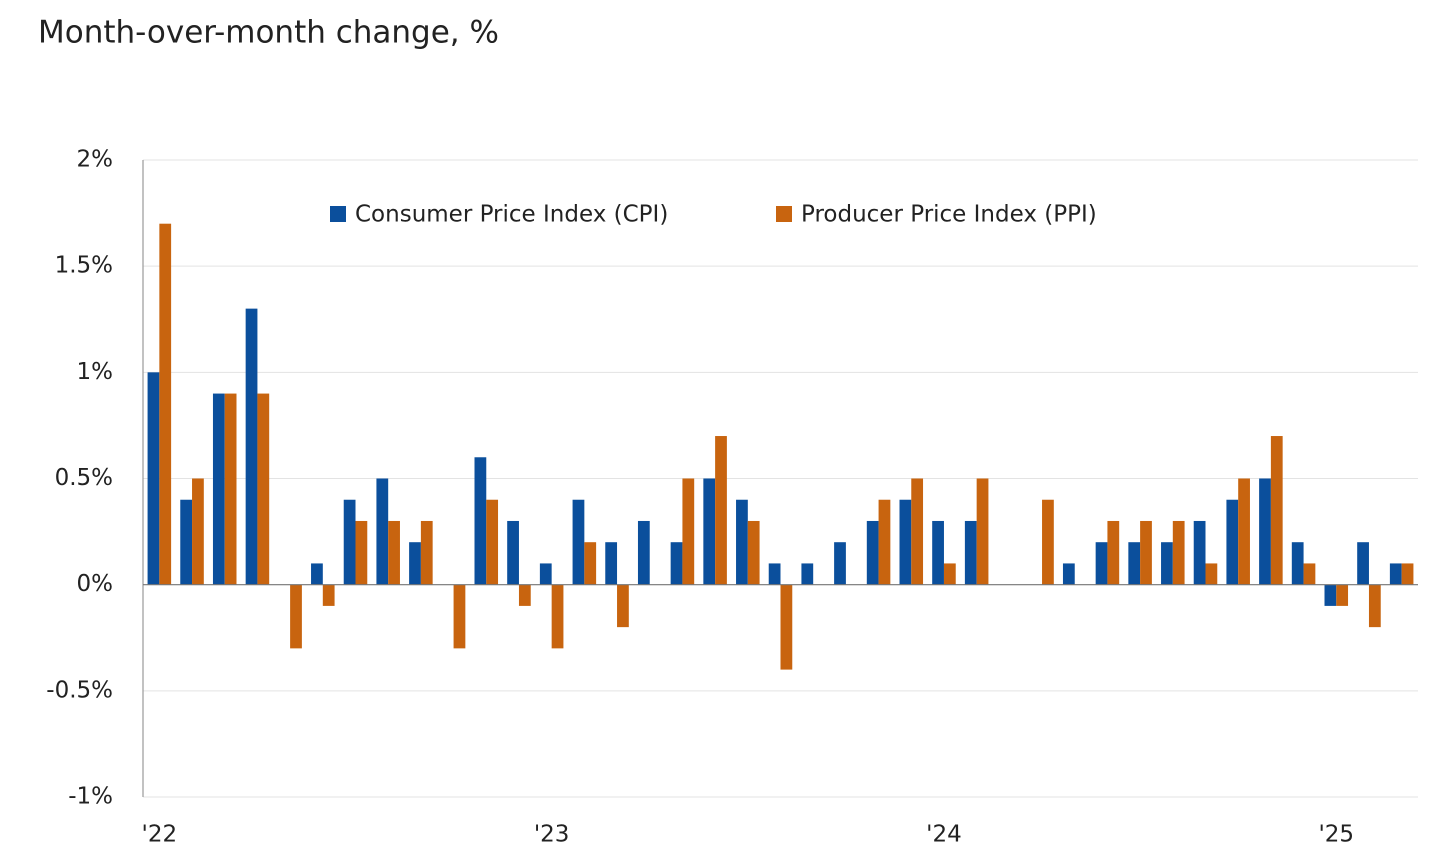 This screenshot has width=1440, height=867. What do you see at coordinates (84, 478) in the screenshot?
I see `y-tick-label: 0.5%` at bounding box center [84, 478].